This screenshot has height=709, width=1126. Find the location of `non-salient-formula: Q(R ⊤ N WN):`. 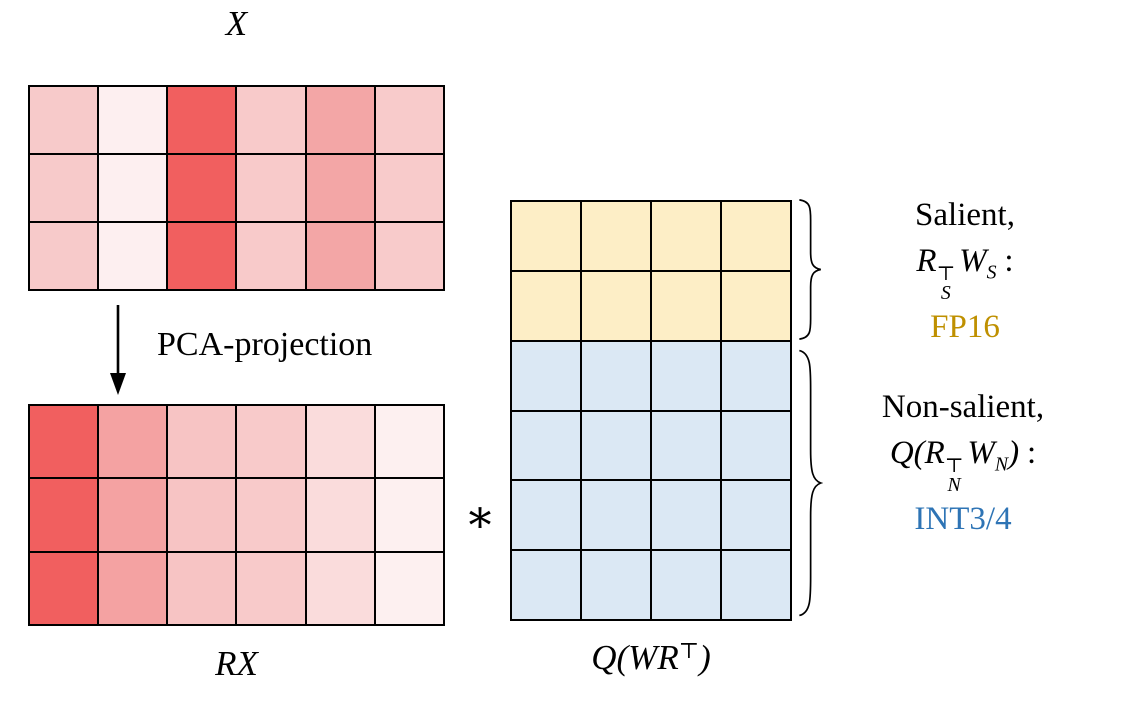

non-salient-formula: Q(R ⊤ N WN): is located at coordinates (962, 463).